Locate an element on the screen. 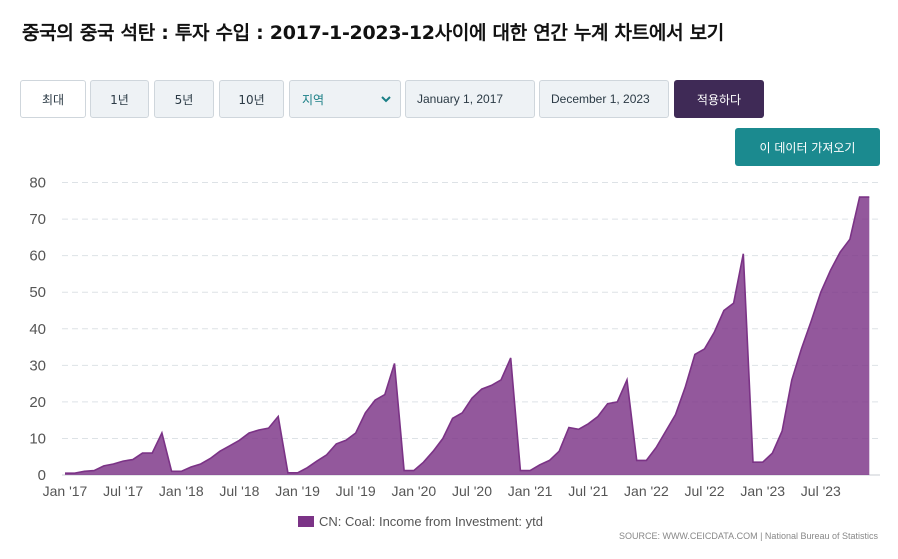 The width and height of the screenshot is (898, 559). region-select: 지역 is located at coordinates (345, 99).